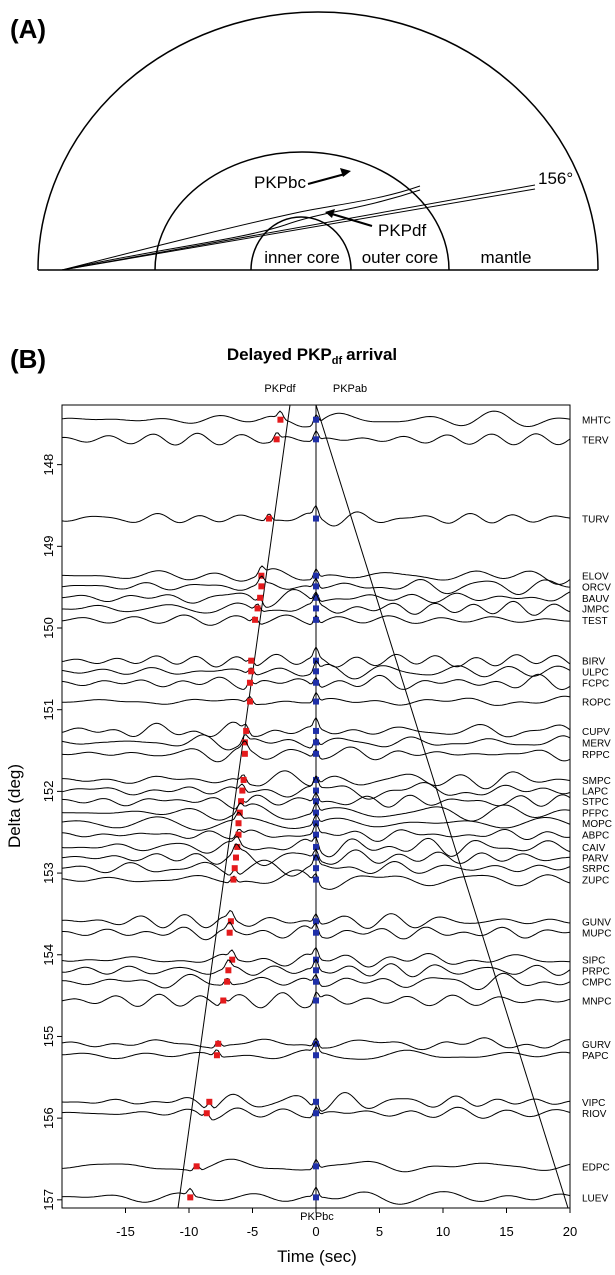  I want to click on y-tick-label: 156, so click(48, 1118).